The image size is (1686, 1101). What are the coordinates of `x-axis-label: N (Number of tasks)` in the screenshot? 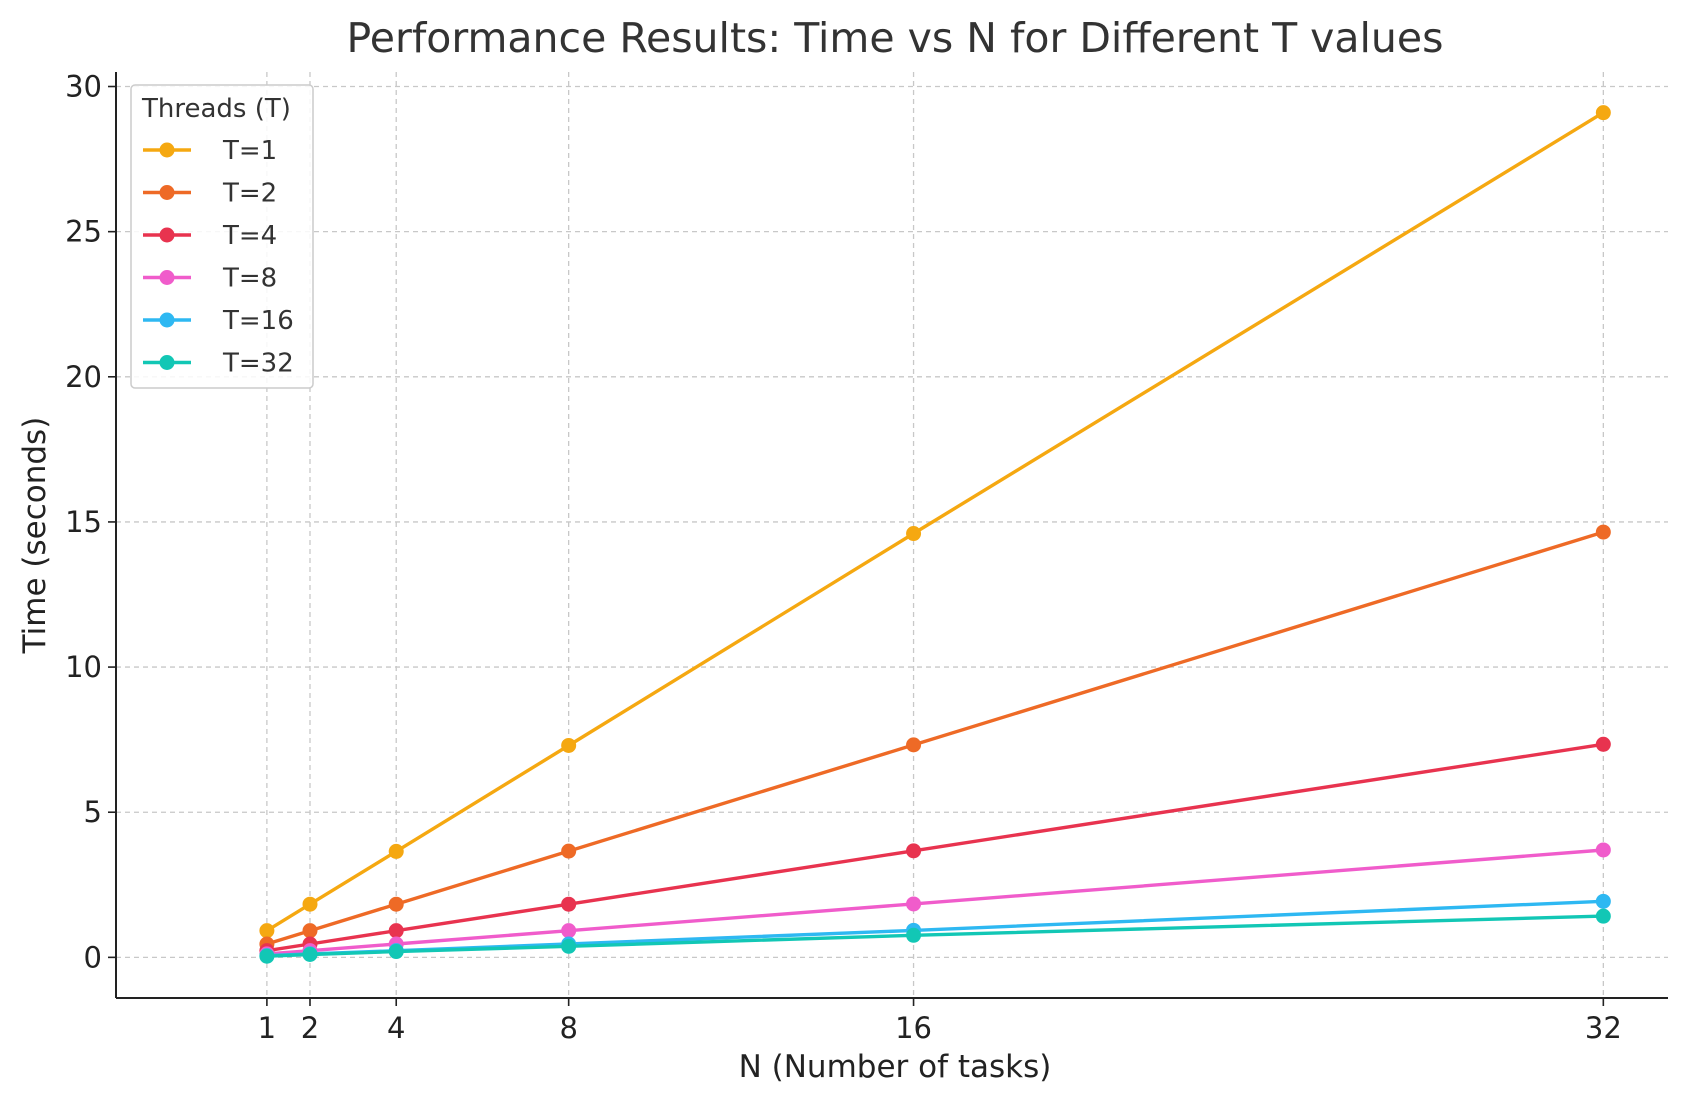 It's located at (895, 1067).